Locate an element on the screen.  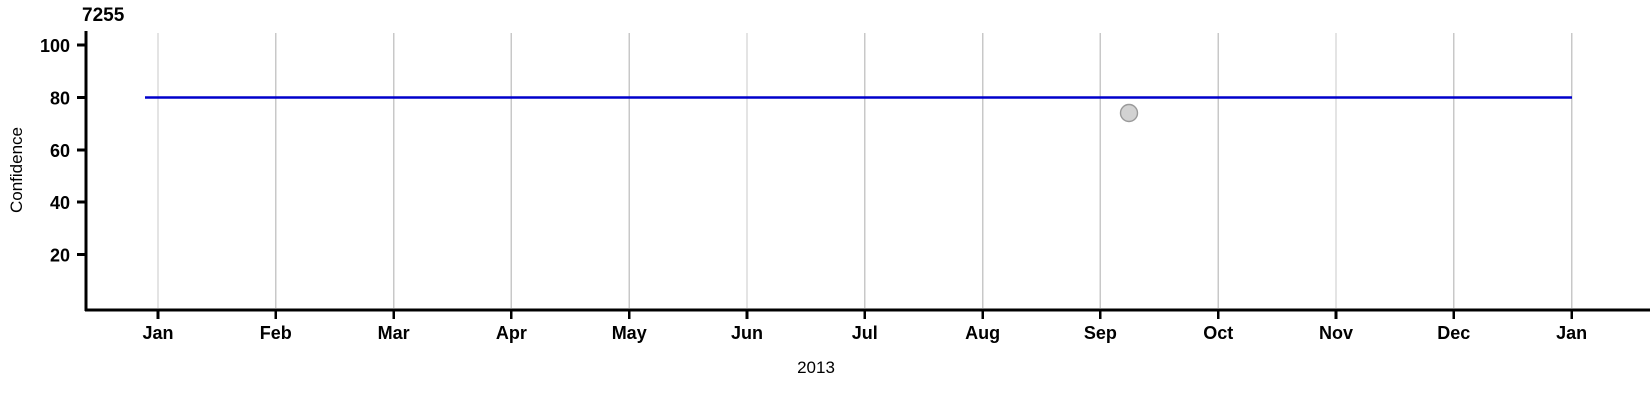
x-tick-label-aug: Aug is located at coordinates (982, 333).